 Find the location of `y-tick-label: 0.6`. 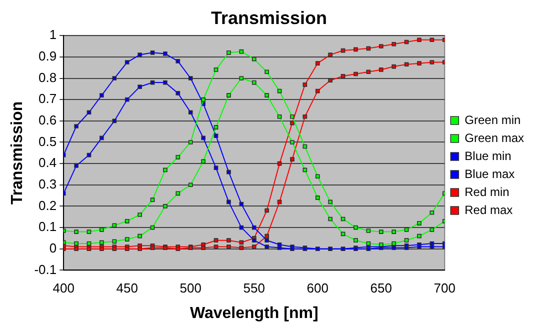

y-tick-label: 0.6 is located at coordinates (47, 120).